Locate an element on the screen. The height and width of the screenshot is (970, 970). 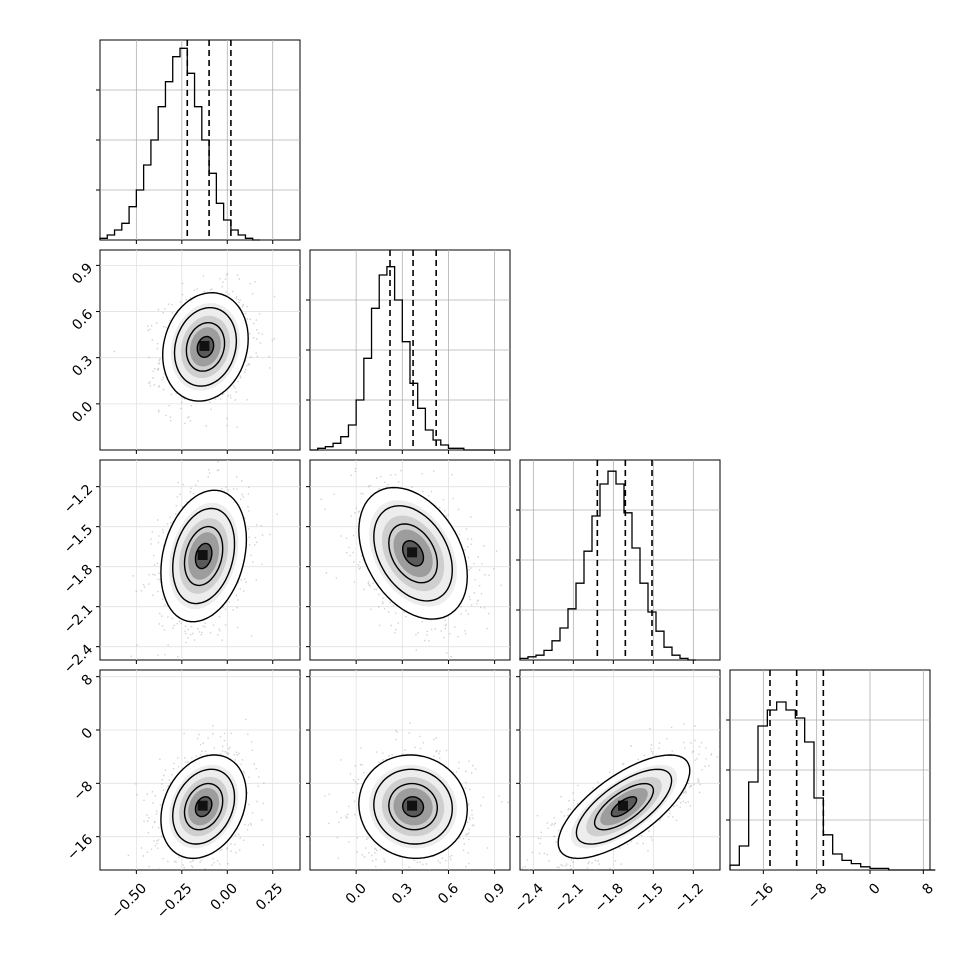
y-tick-label: 0.3 is located at coordinates (82, 366).